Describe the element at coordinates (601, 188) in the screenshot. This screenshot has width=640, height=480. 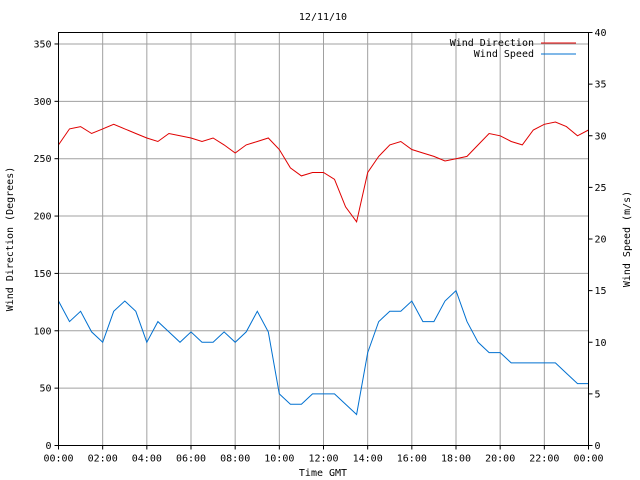
I see `right-tick-label: 25` at that location.